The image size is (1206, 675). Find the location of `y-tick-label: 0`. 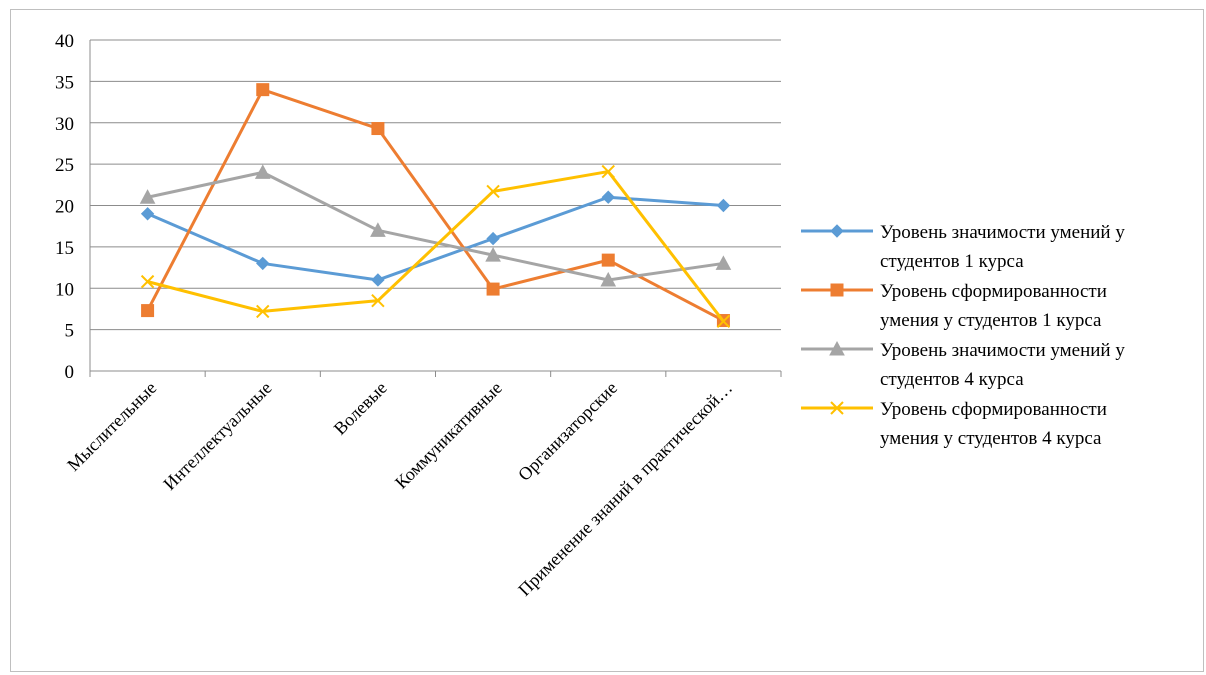

y-tick-label: 0 is located at coordinates (70, 372).